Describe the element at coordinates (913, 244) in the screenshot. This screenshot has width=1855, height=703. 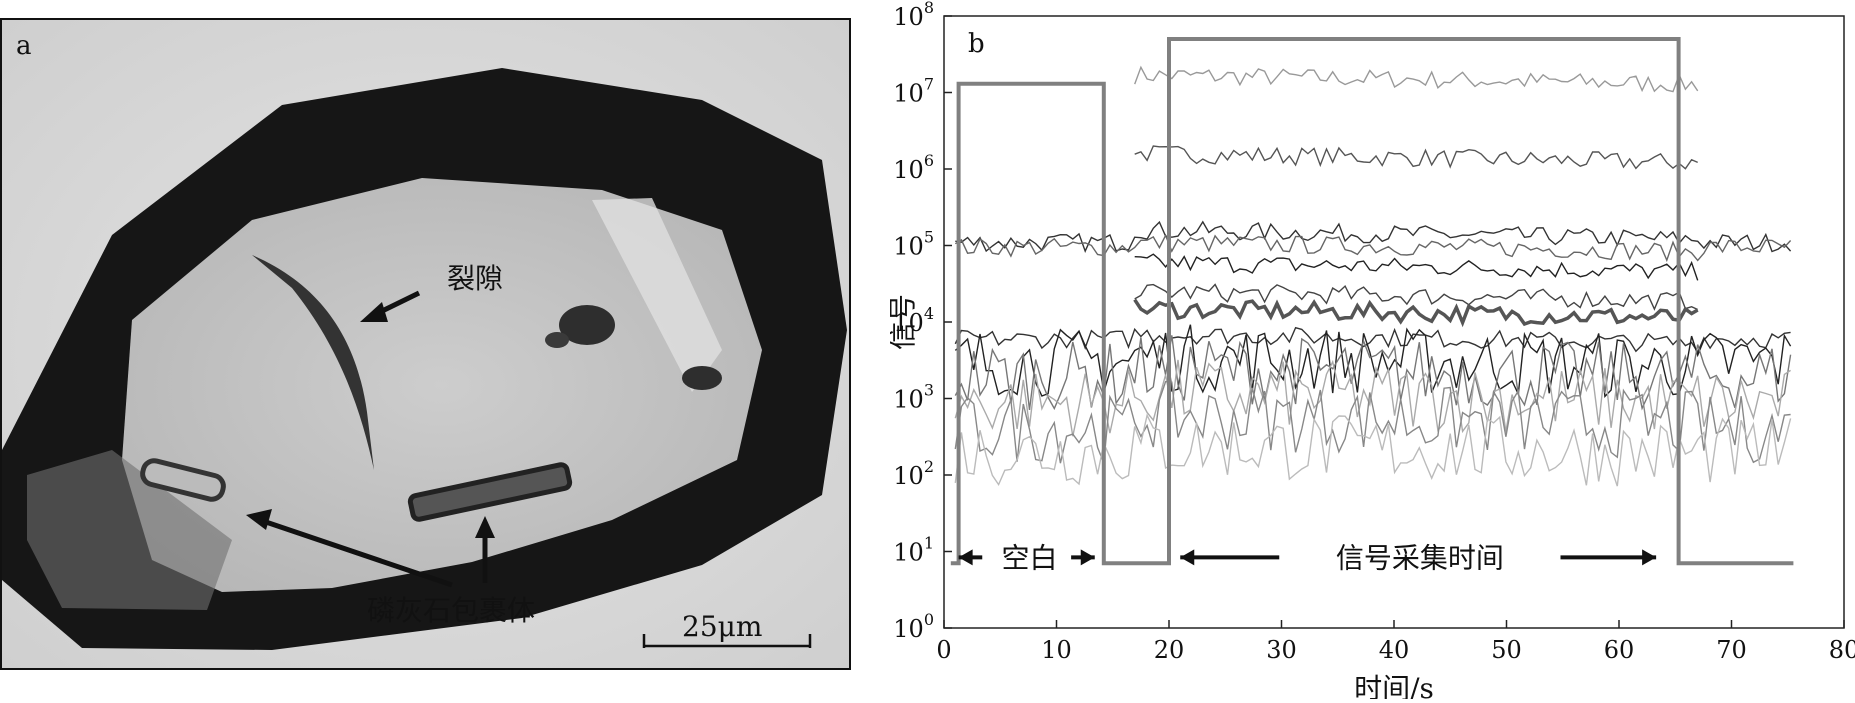
I see `y-tick-label: 10⁵` at that location.